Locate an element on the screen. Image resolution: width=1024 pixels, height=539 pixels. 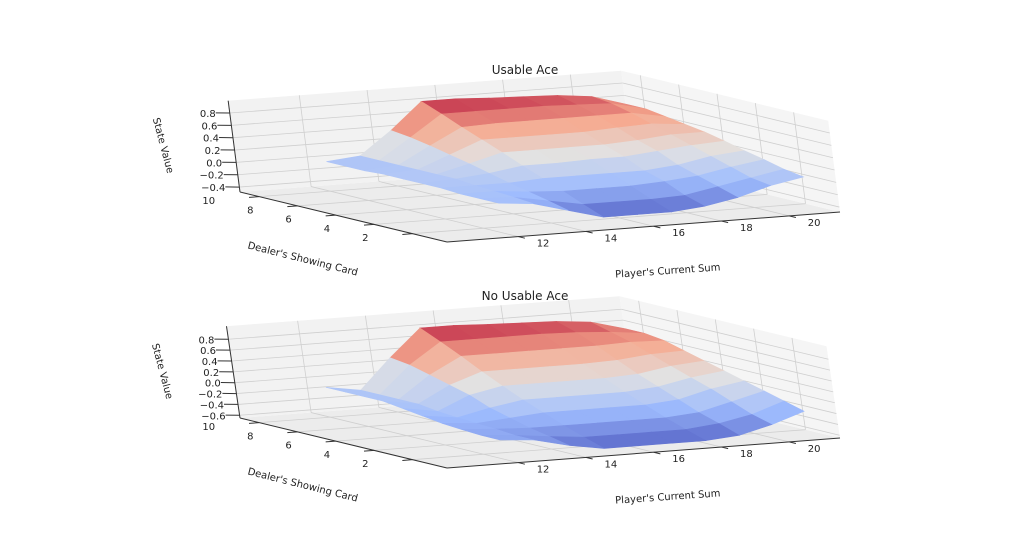
grid-line-x is located at coordinates (305, 141).